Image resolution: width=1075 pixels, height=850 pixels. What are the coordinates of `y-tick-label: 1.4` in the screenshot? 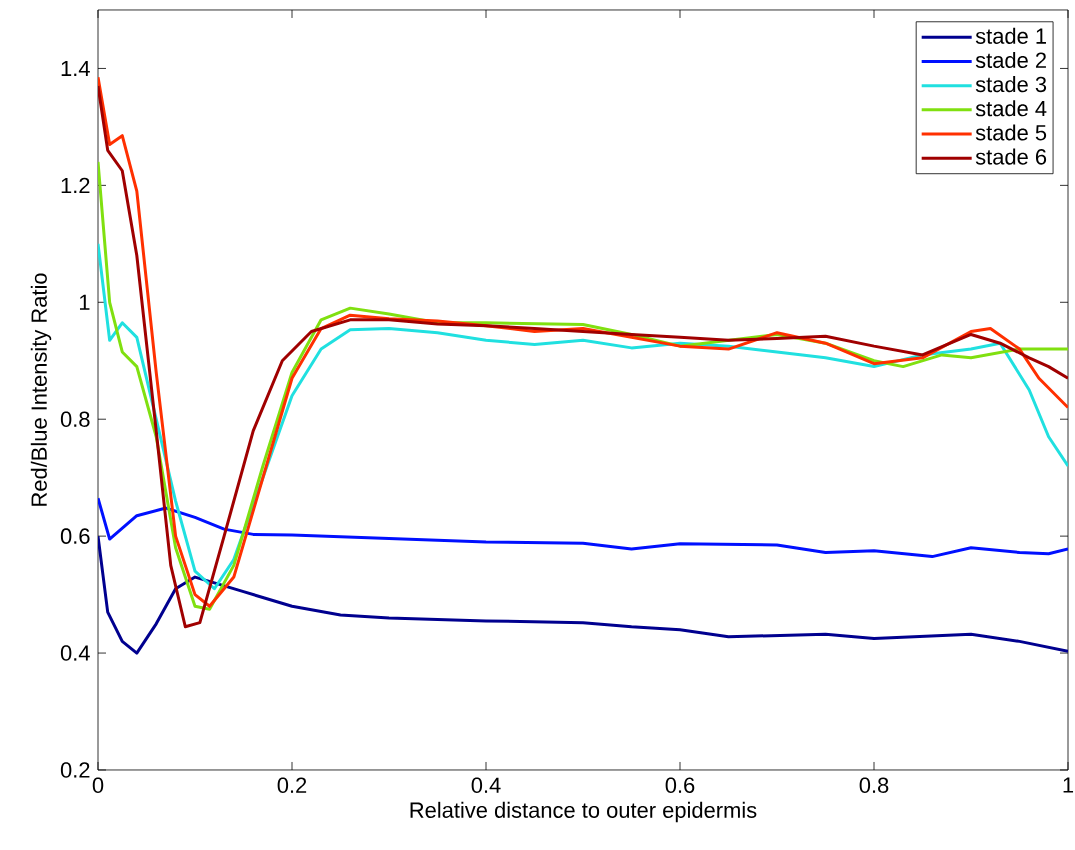 It's located at (75, 68).